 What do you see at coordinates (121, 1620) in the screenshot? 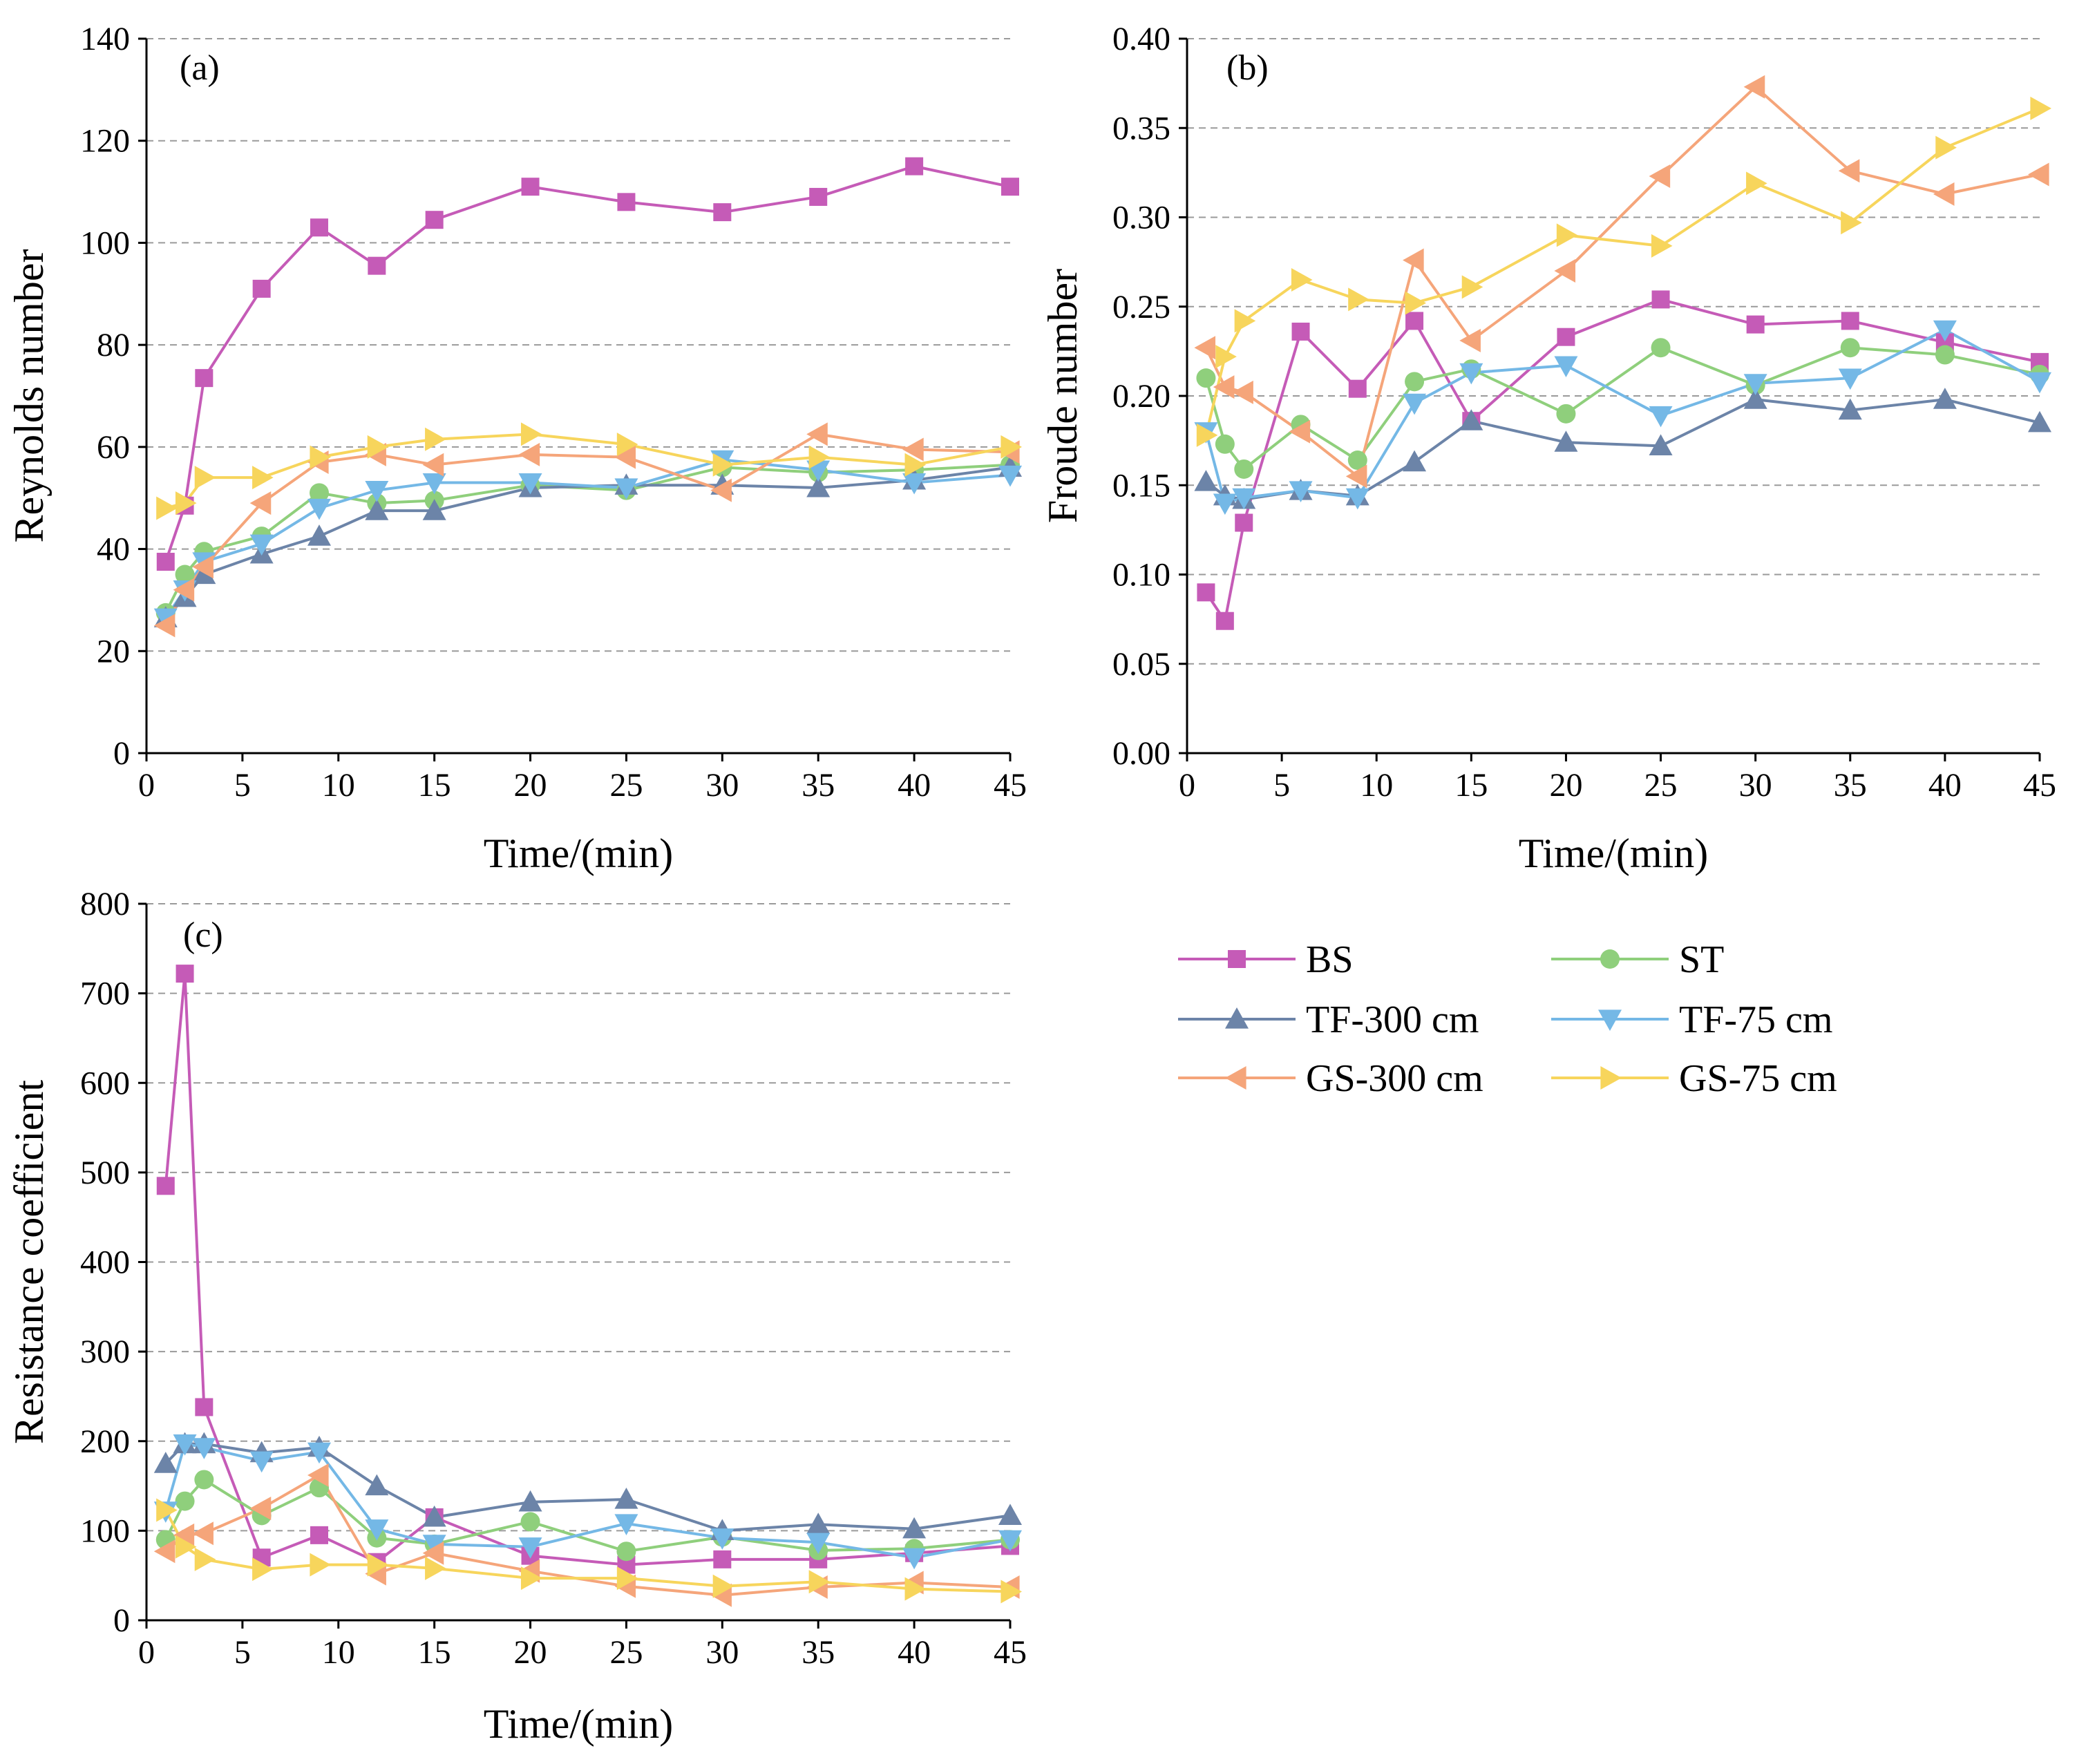
I see `y-tick-label: 0` at bounding box center [121, 1620].